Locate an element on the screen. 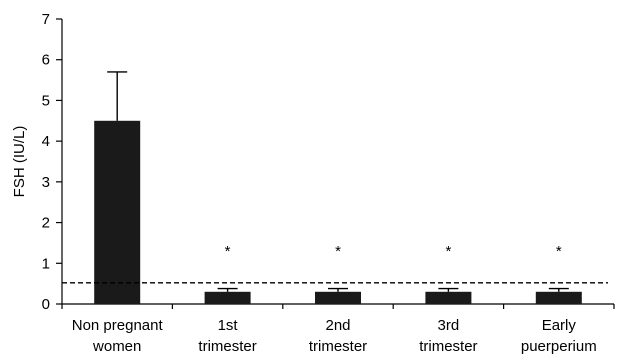  y-tick-label: 4 is located at coordinates (46, 141).